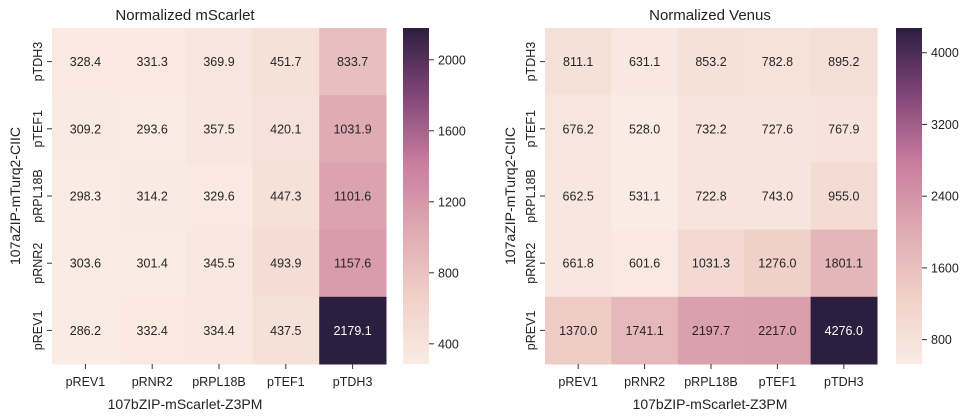  I want to click on cell-value-label: 1031.9, so click(352, 129).